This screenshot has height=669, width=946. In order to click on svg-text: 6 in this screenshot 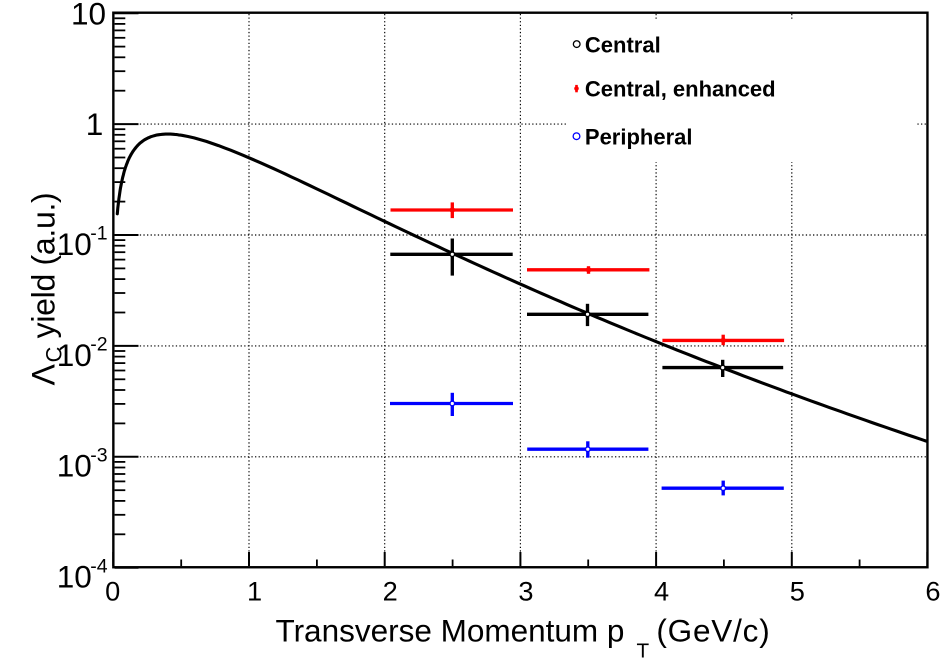, I will do `click(932, 590)`.